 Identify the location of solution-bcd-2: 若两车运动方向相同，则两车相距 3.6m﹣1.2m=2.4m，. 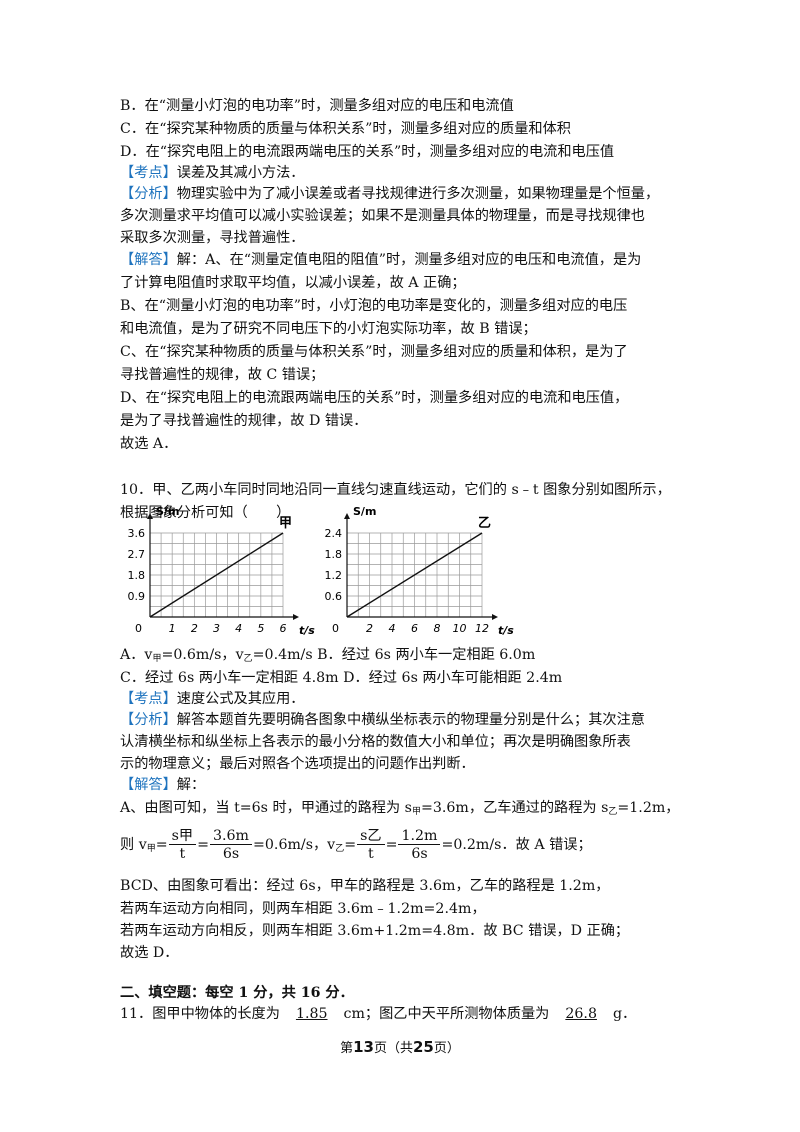
(303, 909).